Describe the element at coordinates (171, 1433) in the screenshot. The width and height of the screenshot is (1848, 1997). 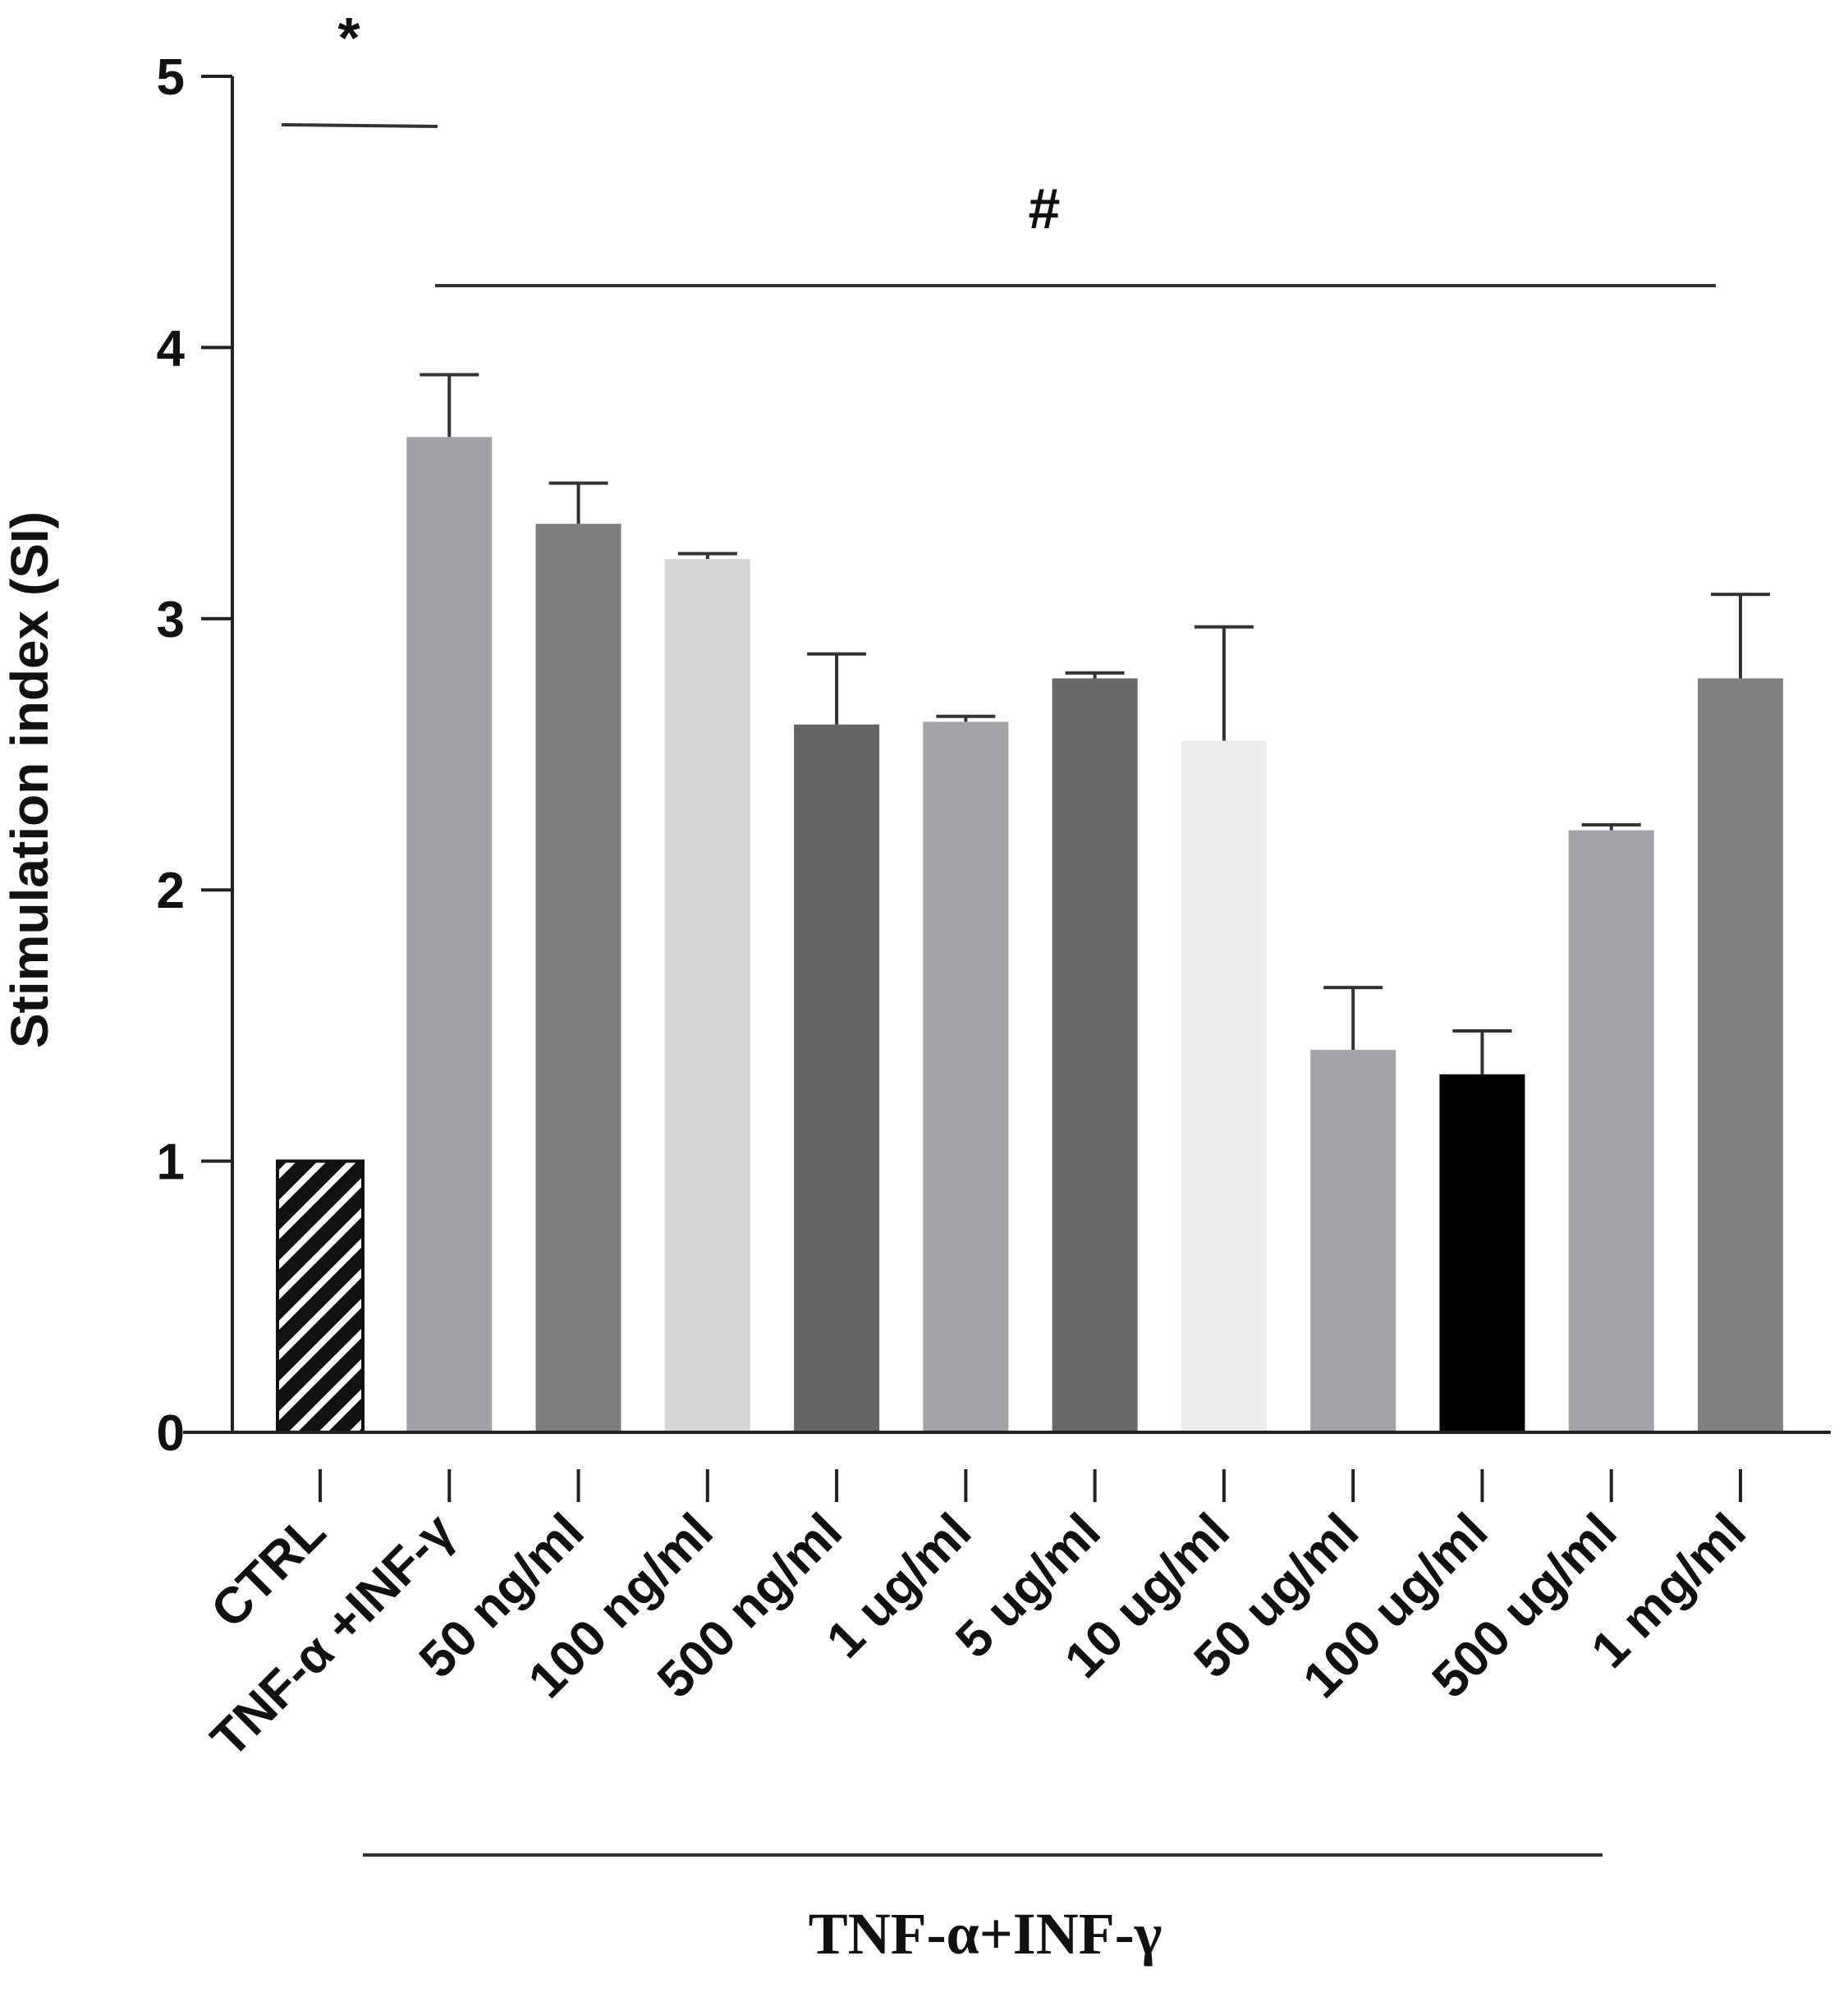
I see `y-tick-label: 0` at that location.